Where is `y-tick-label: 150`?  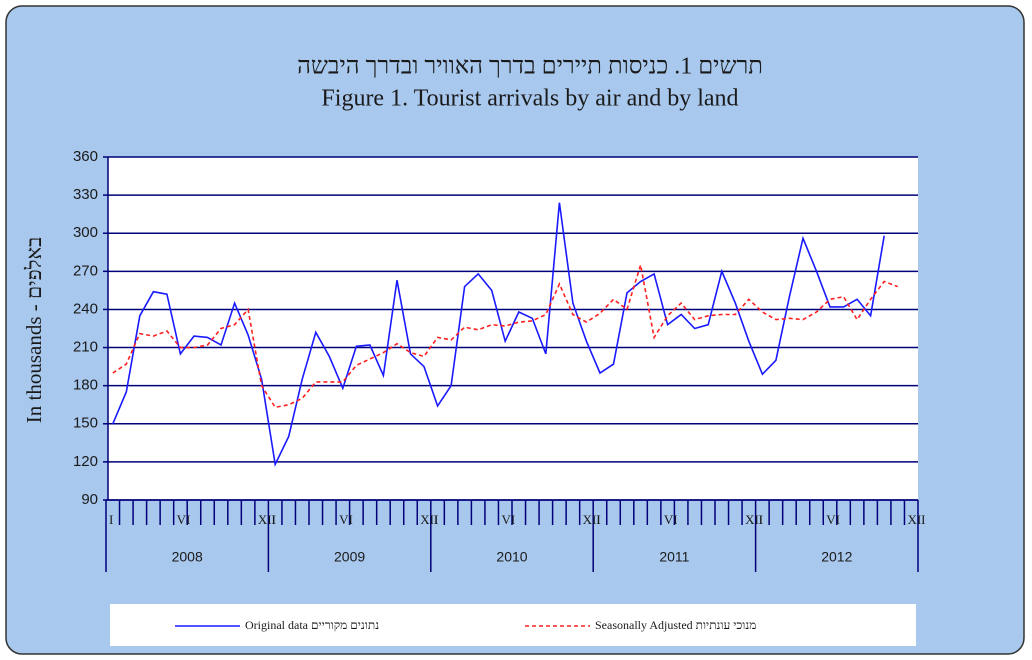 y-tick-label: 150 is located at coordinates (85, 423).